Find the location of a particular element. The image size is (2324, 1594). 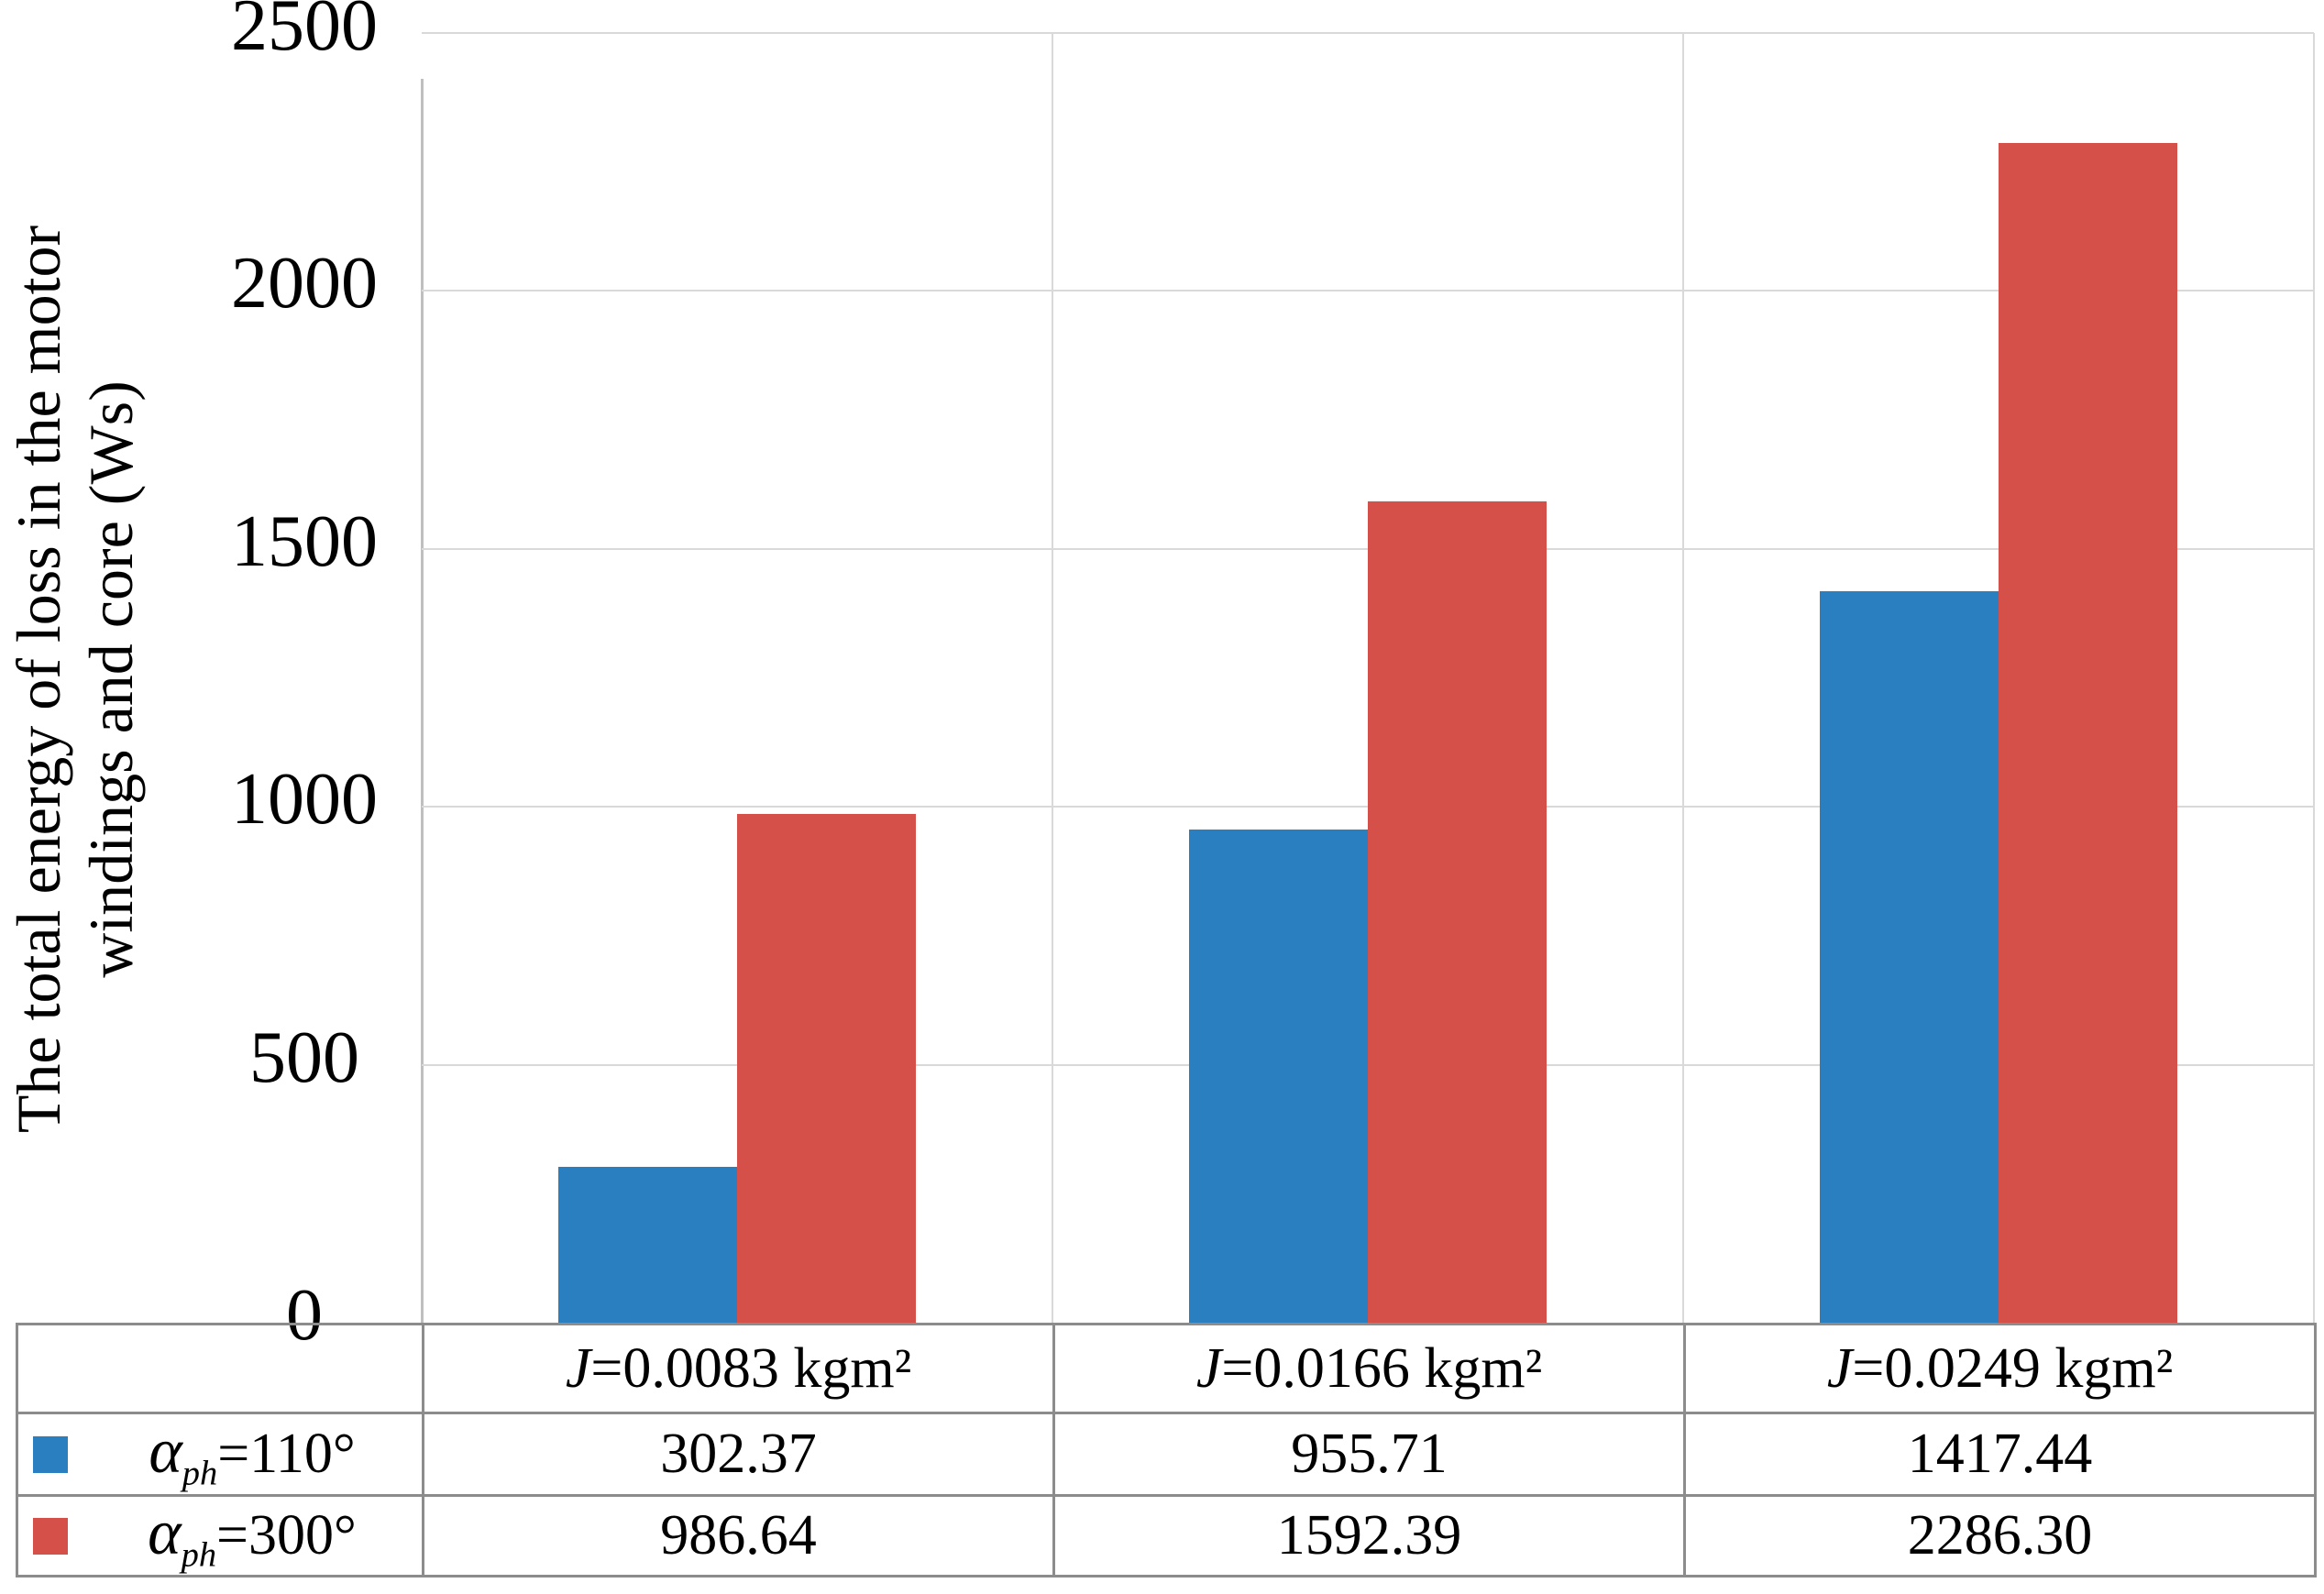

y-tick-label-1500: 1500 is located at coordinates (304, 541).